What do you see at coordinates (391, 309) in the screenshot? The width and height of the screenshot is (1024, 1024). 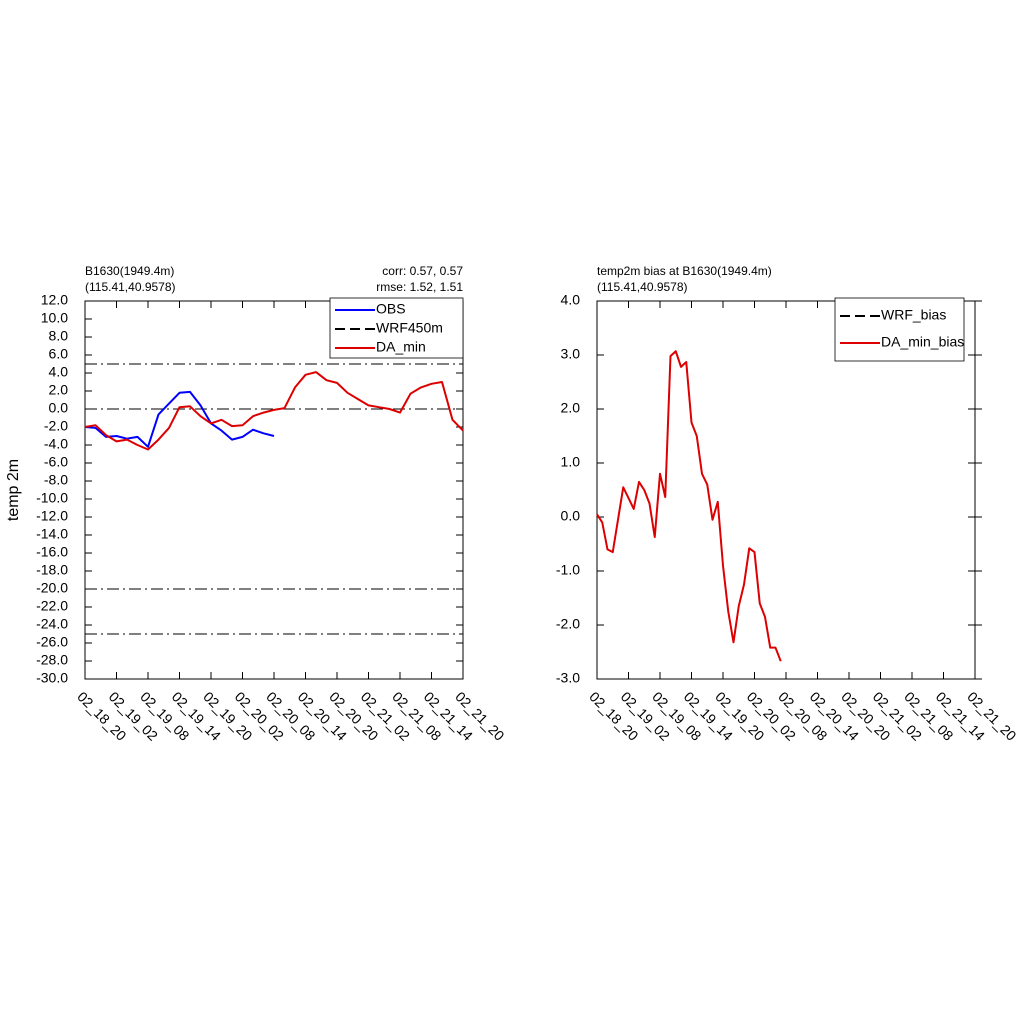 I see `legend-label: OBS` at bounding box center [391, 309].